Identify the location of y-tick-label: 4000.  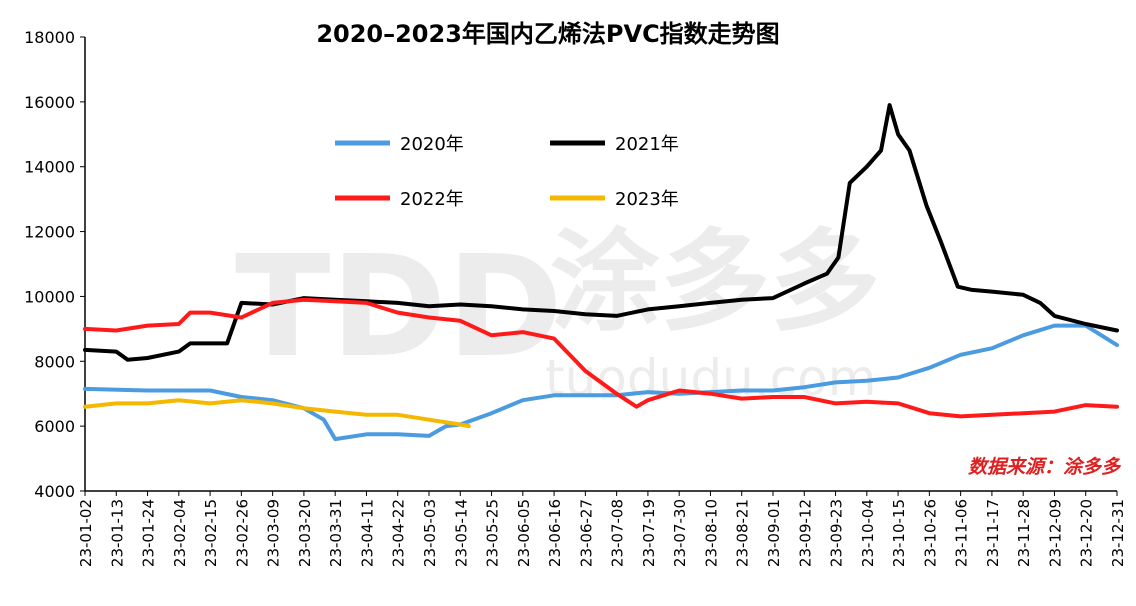
(54, 491).